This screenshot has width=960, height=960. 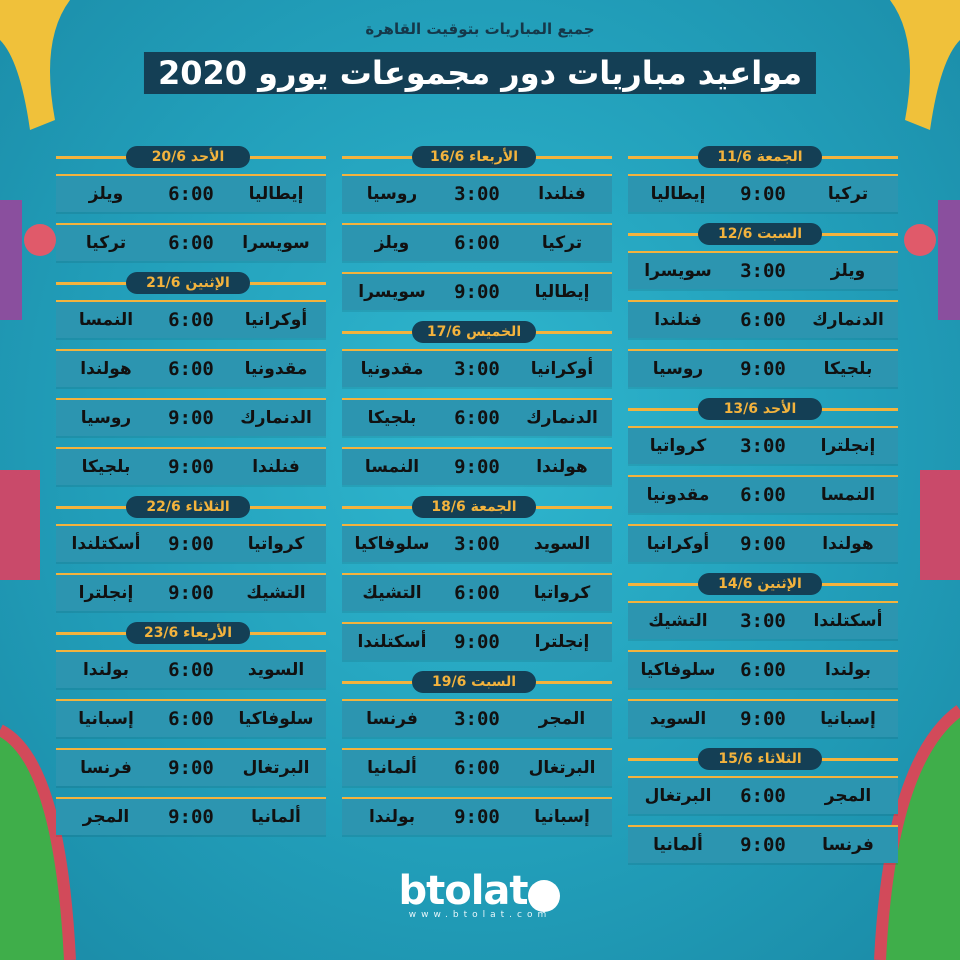 What do you see at coordinates (763, 193) in the screenshot?
I see `match-row: تركيا 9:00 إيطاليا` at bounding box center [763, 193].